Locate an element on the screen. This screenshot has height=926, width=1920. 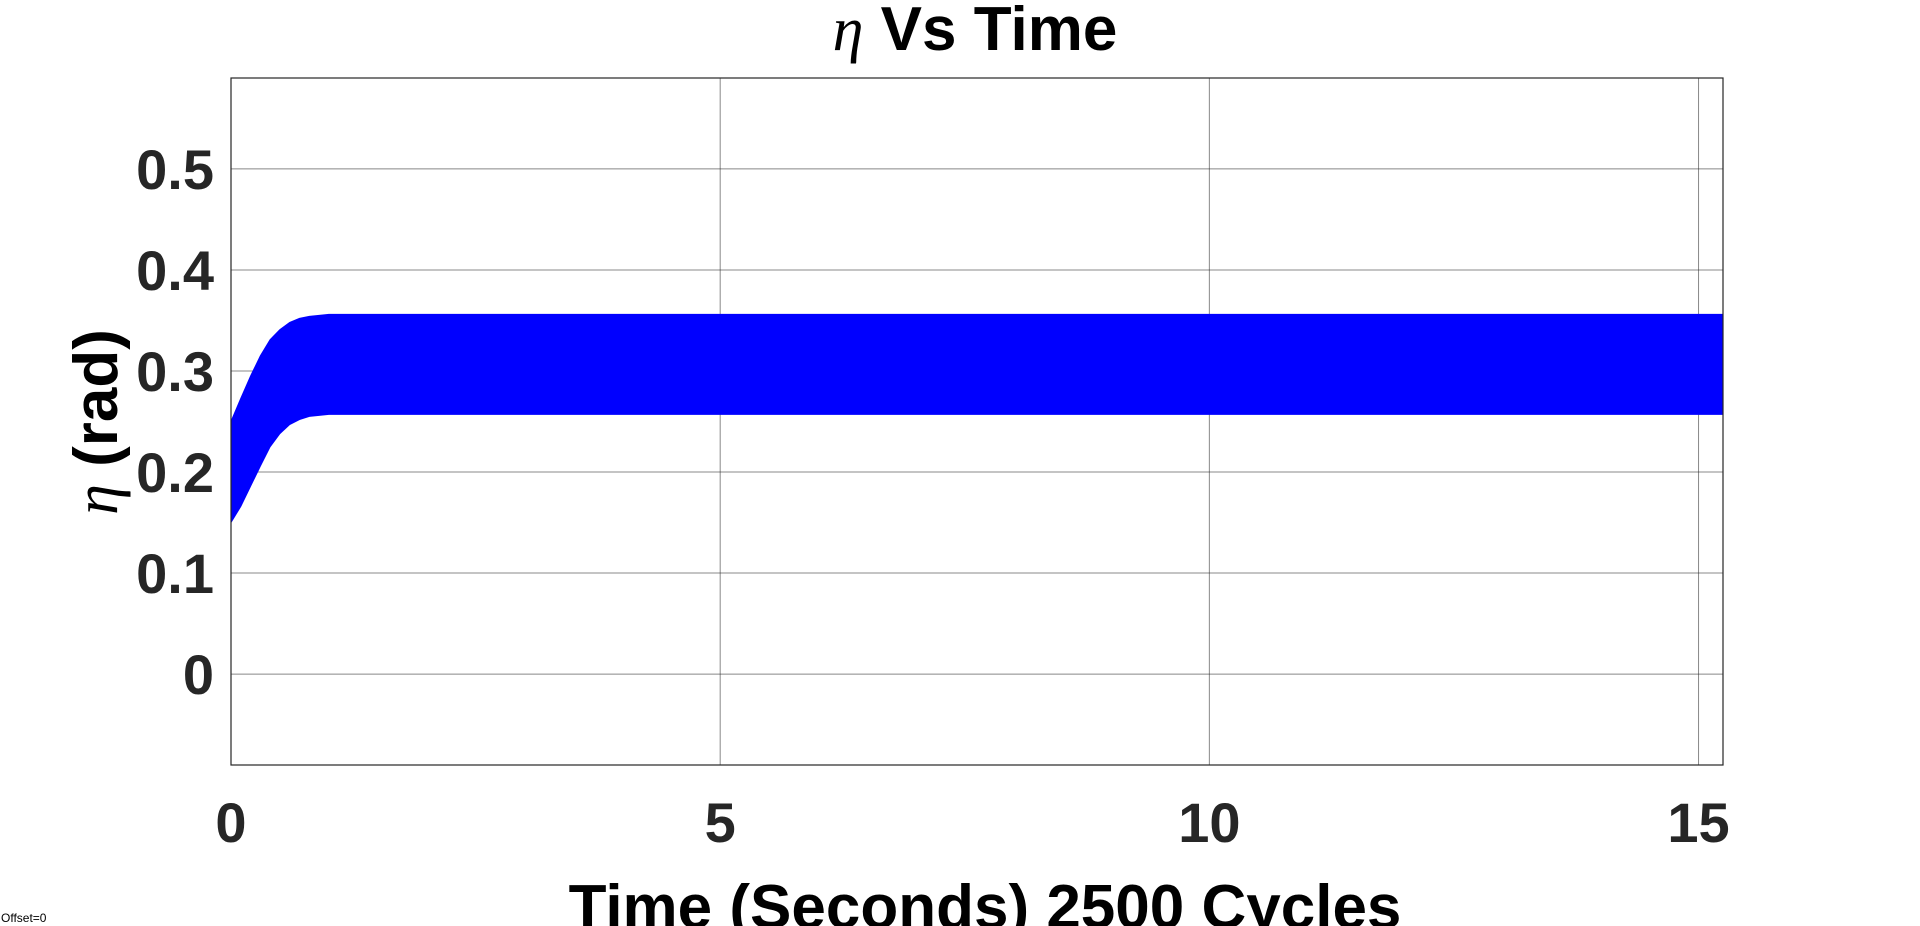
y-axis-title: η (rad) is located at coordinates (96, 422).